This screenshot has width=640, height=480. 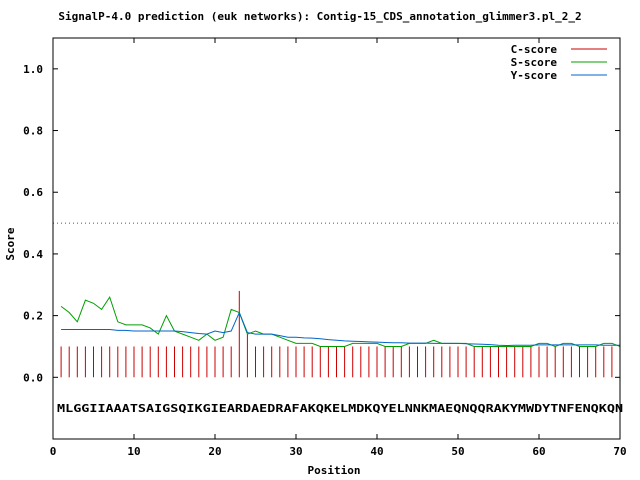 What do you see at coordinates (33, 377) in the screenshot?
I see `y-tick-label: 0.0` at bounding box center [33, 377].